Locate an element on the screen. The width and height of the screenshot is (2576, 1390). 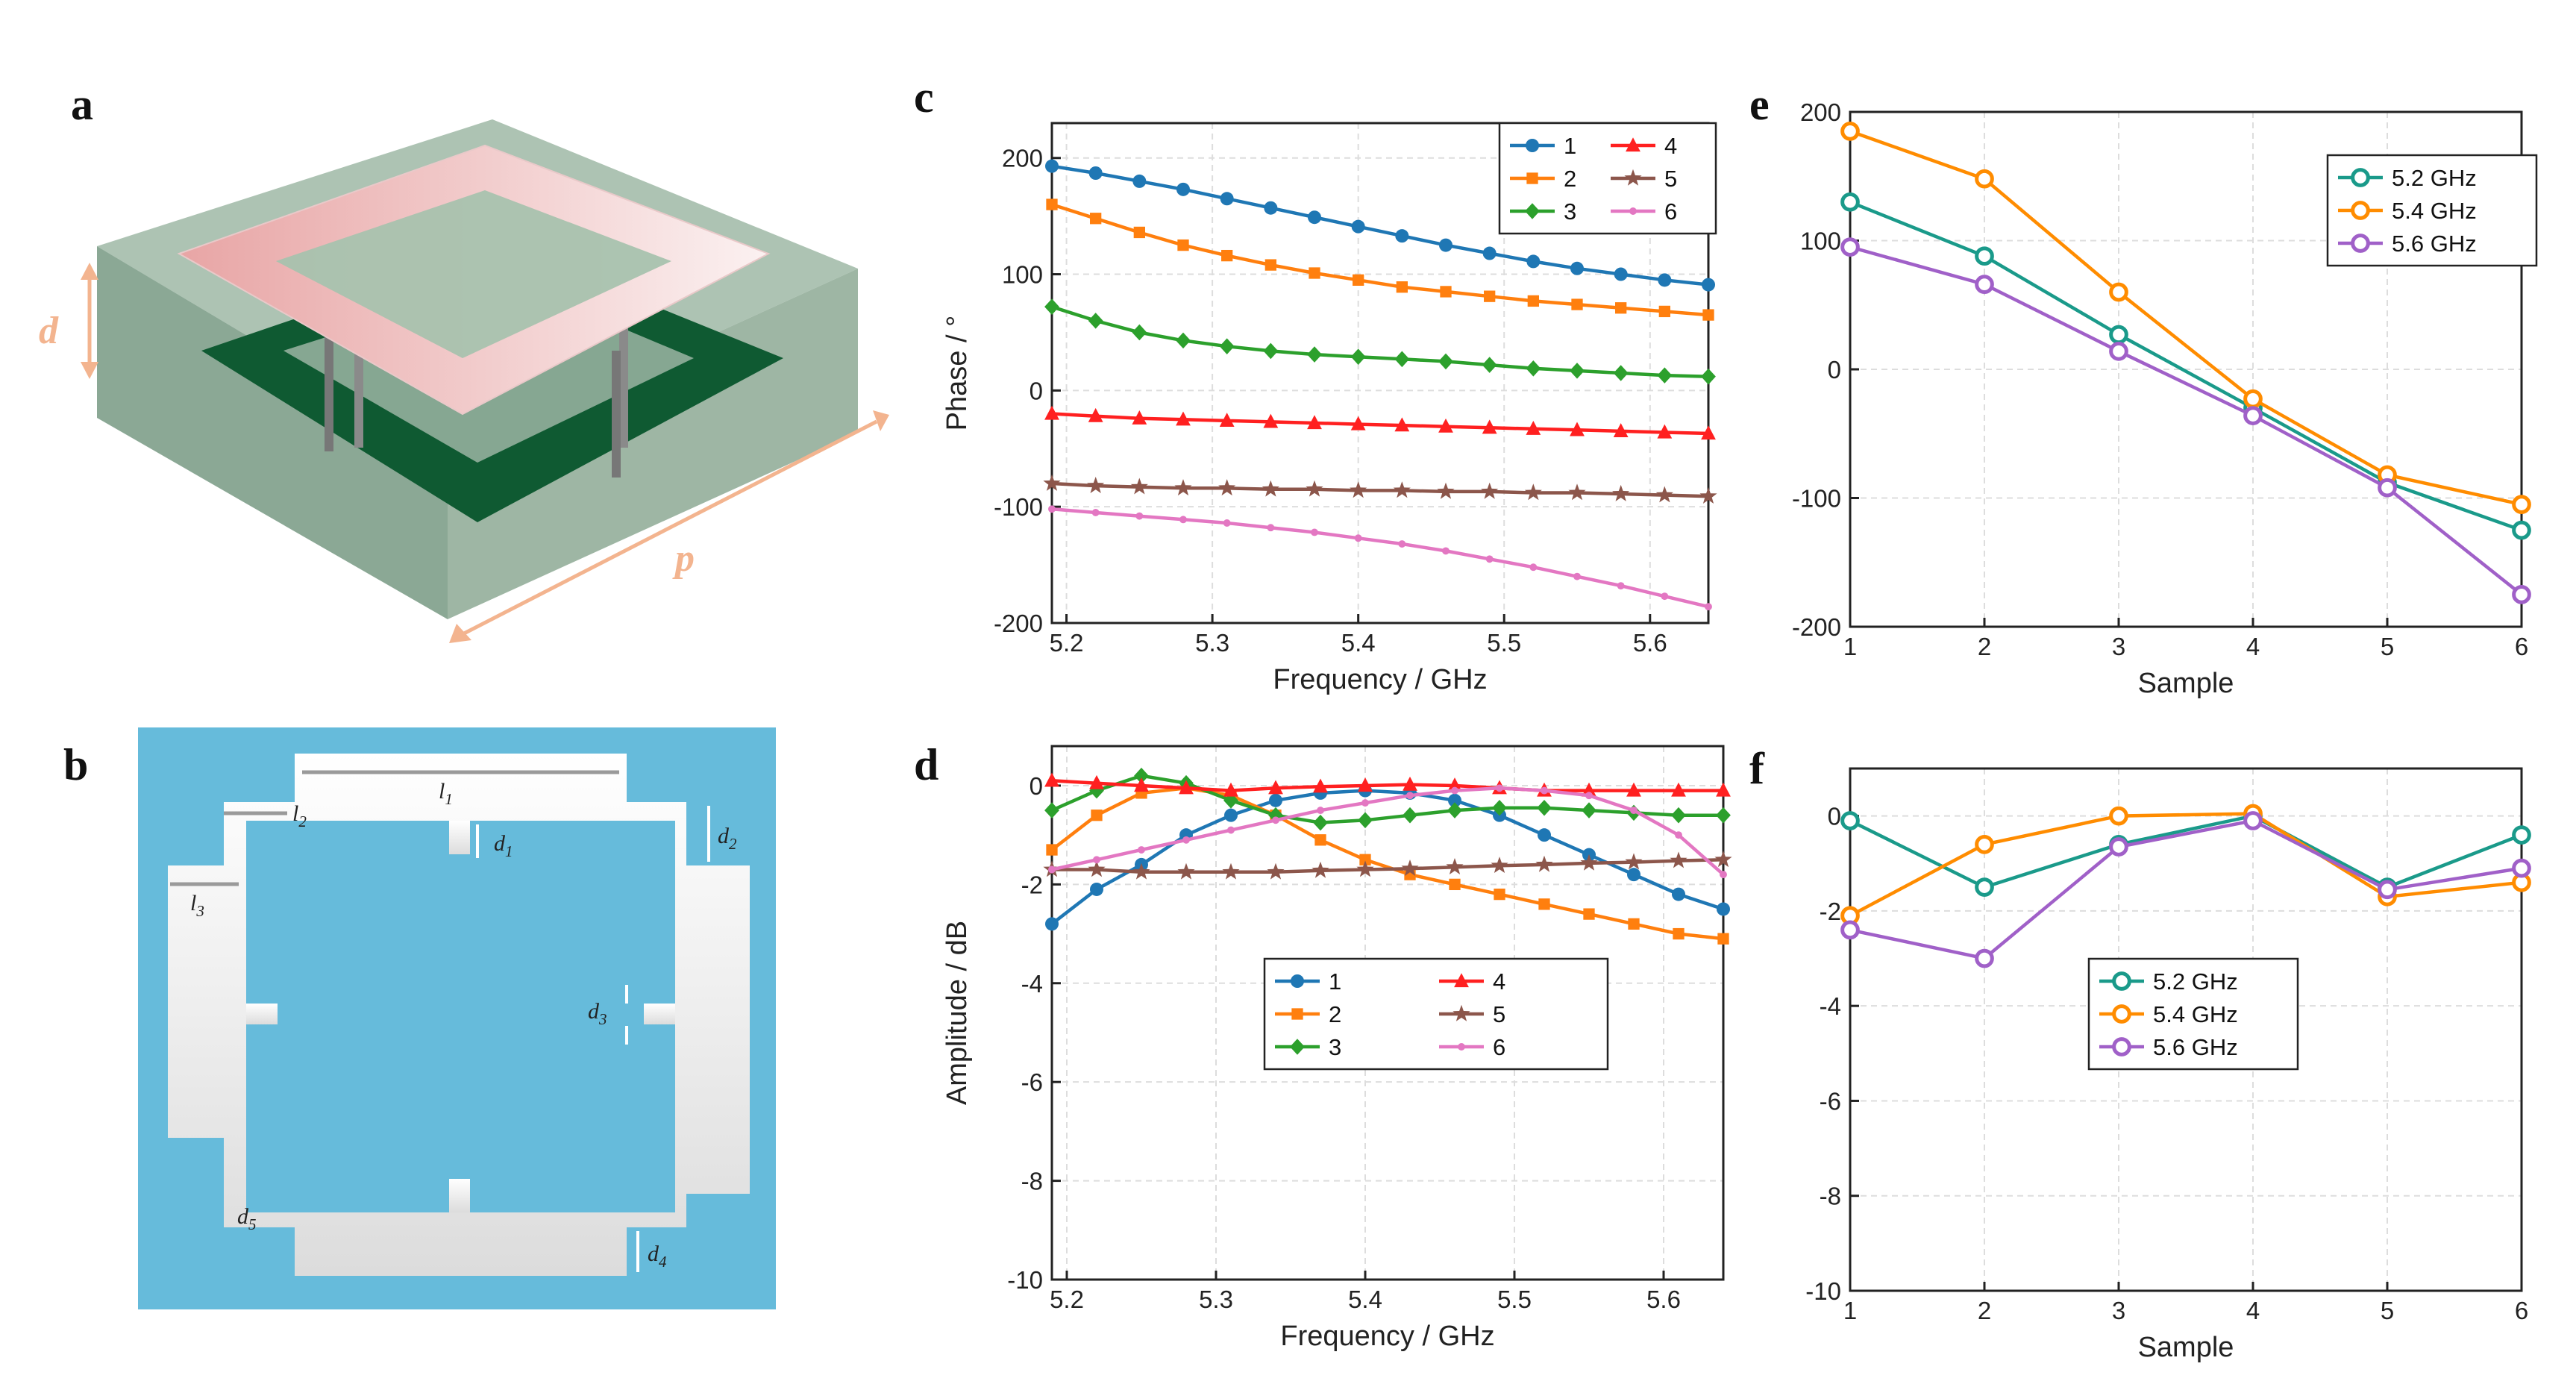
y-tick-label: -8 is located at coordinates (1032, 1181).